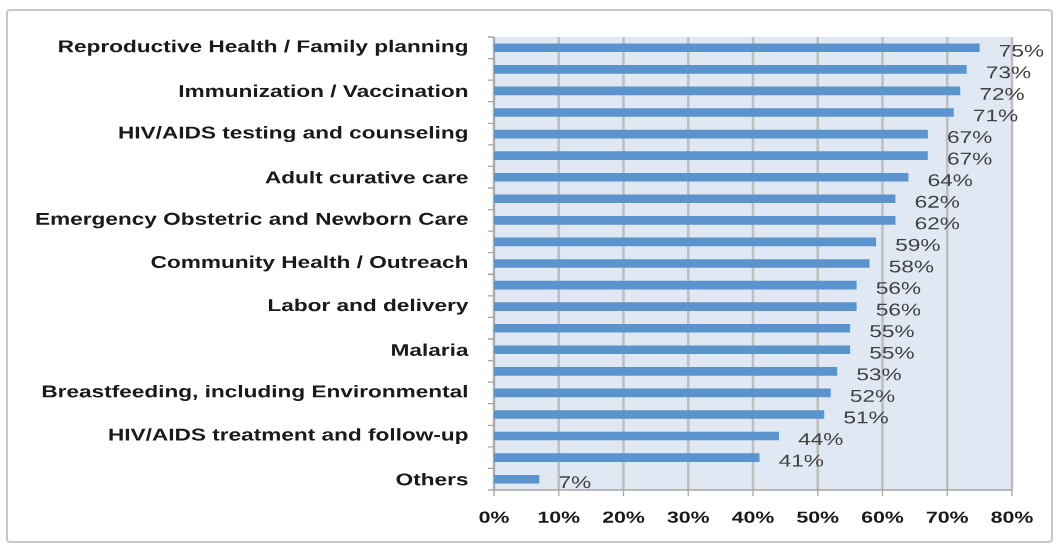  Describe the element at coordinates (252, 220) in the screenshot. I see `y-tick-label: Emergency Obstetric and Newborn Care` at that location.